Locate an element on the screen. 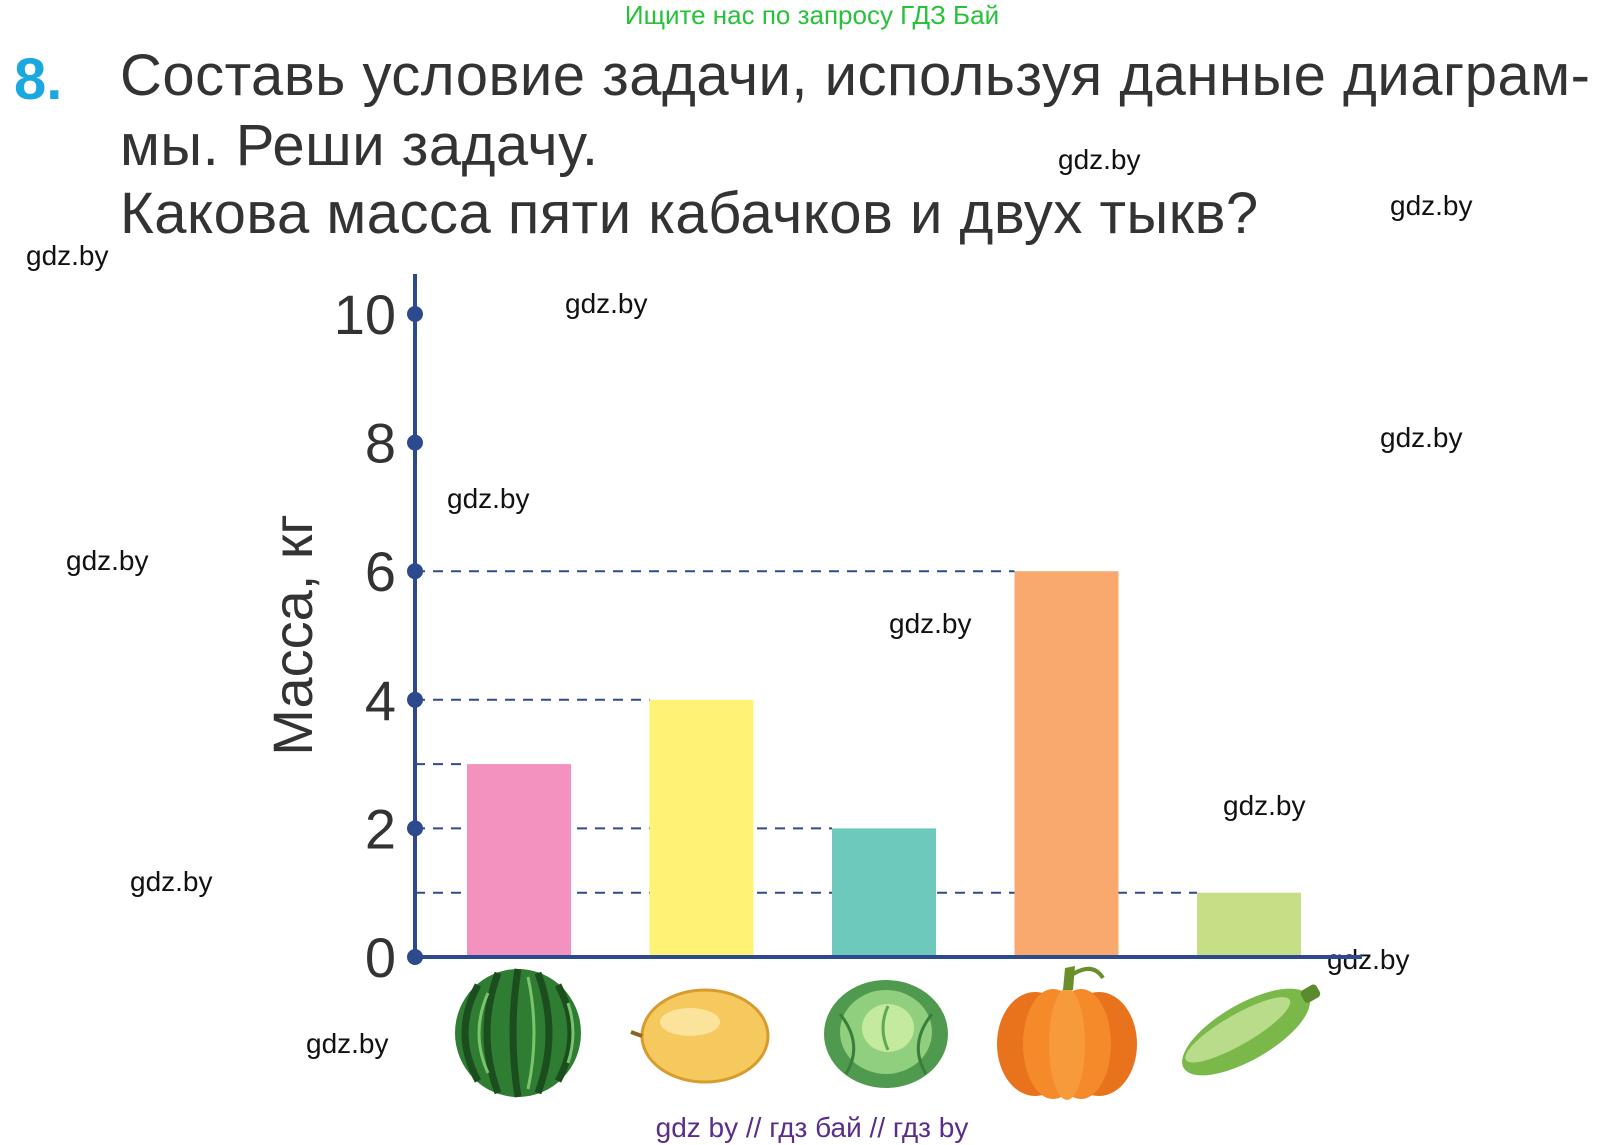 The image size is (1624, 1145). zucchini-icon is located at coordinates (1251, 1030).